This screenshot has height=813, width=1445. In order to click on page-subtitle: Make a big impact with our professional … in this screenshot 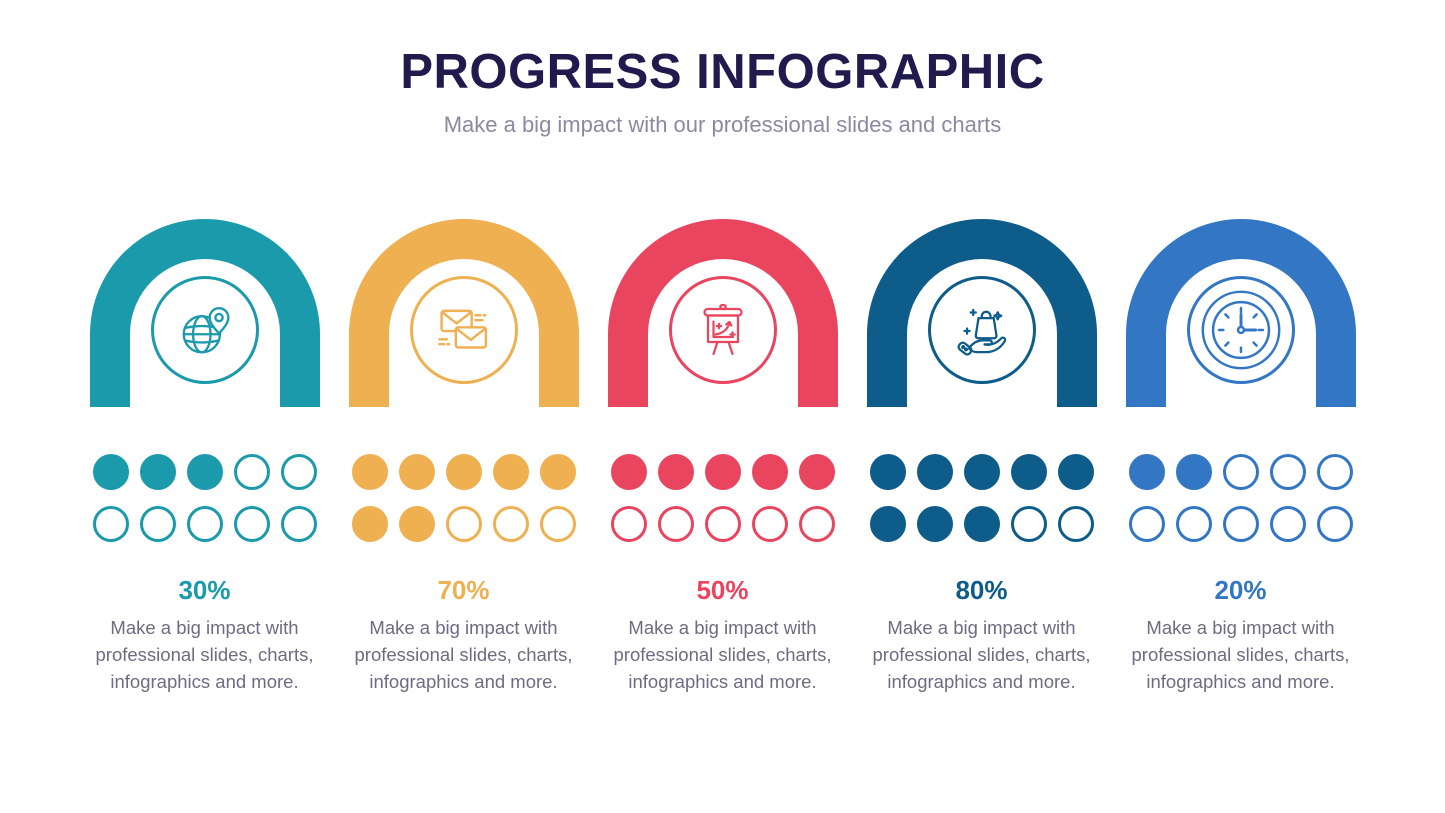, I will do `click(722, 124)`.